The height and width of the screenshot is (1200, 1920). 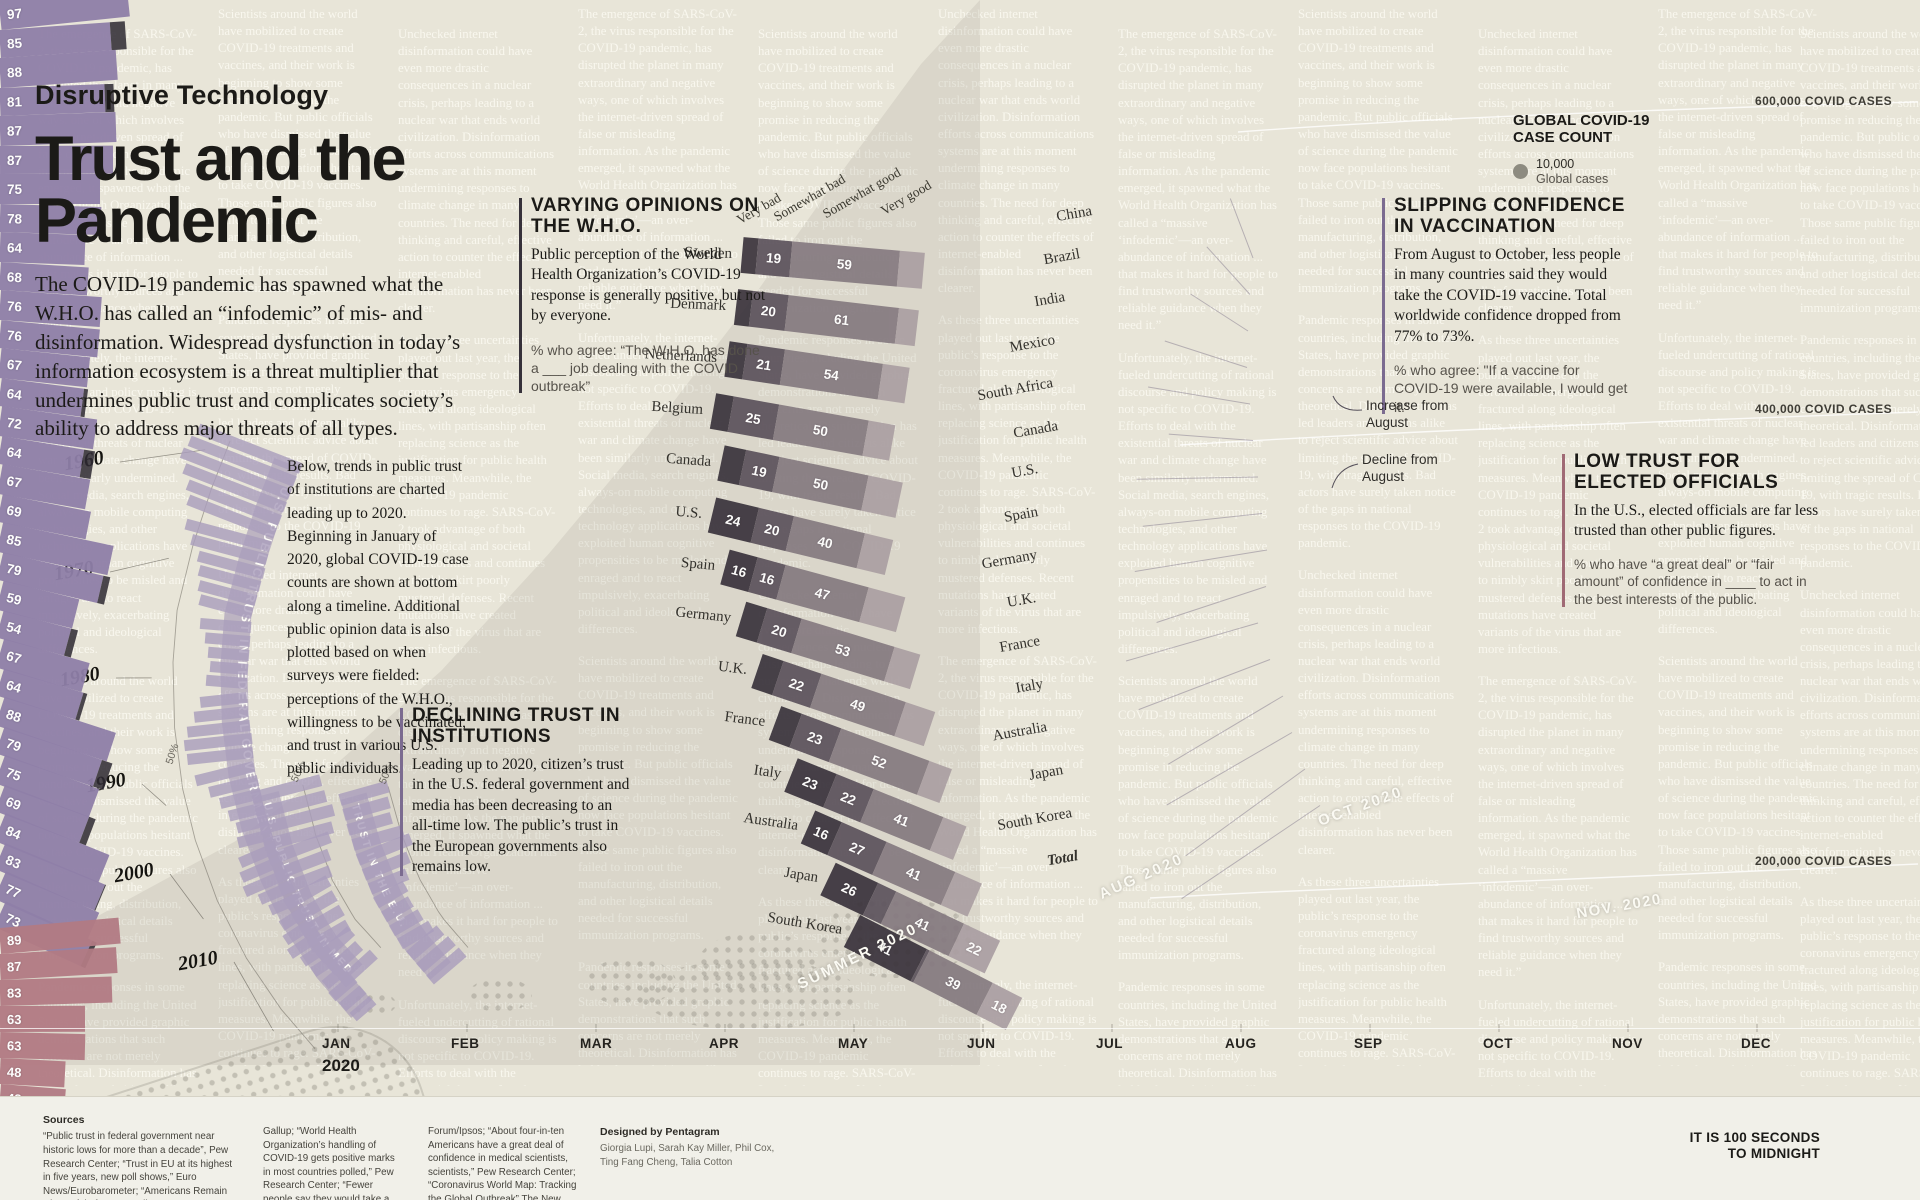 I want to click on vaccine-country-label: South Korea, so click(x=1035, y=819).